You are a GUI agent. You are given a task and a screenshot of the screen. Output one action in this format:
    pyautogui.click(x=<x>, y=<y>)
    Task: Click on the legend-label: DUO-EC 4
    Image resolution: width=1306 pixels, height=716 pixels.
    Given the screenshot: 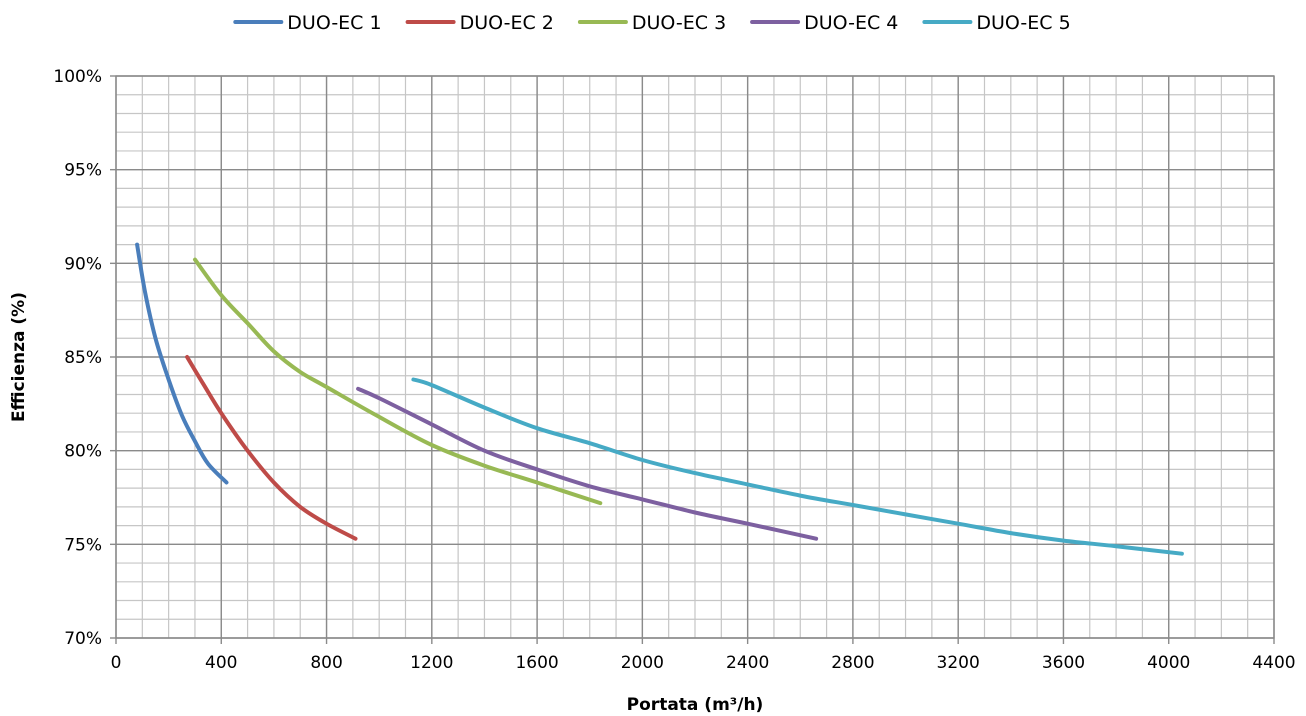 What is the action you would take?
    pyautogui.click(x=851, y=23)
    